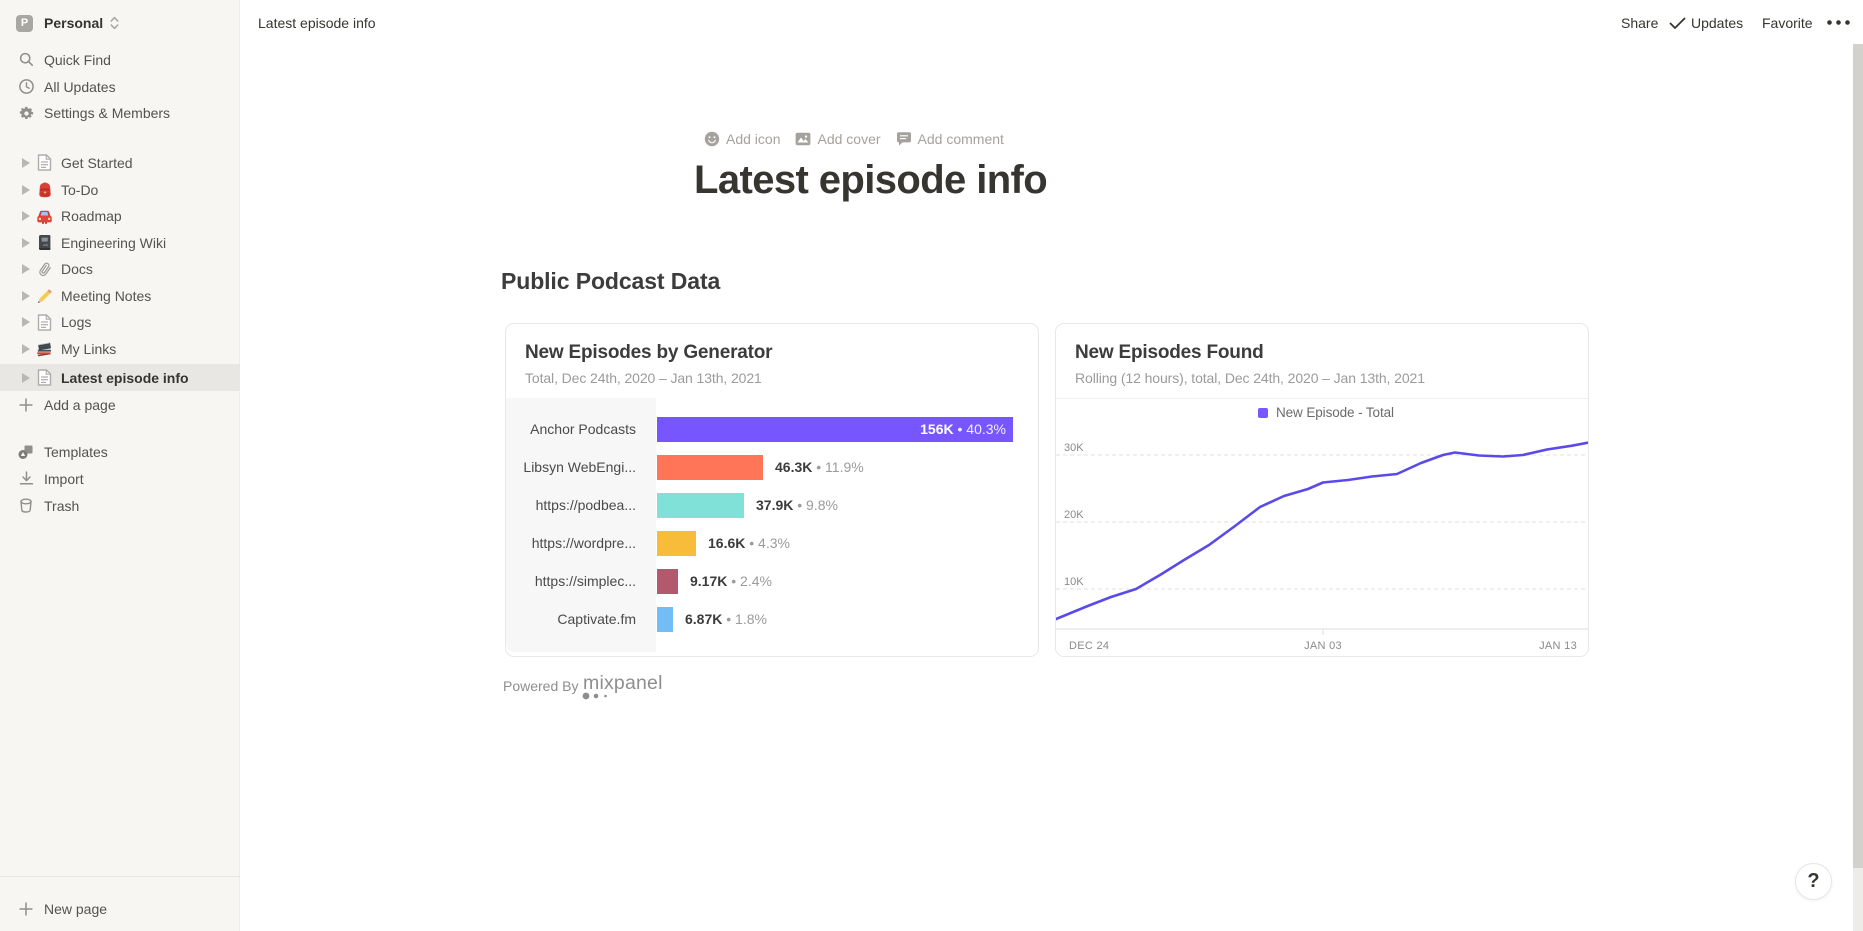  What do you see at coordinates (1089, 646) in the screenshot?
I see `svg-text: DEC 24` at bounding box center [1089, 646].